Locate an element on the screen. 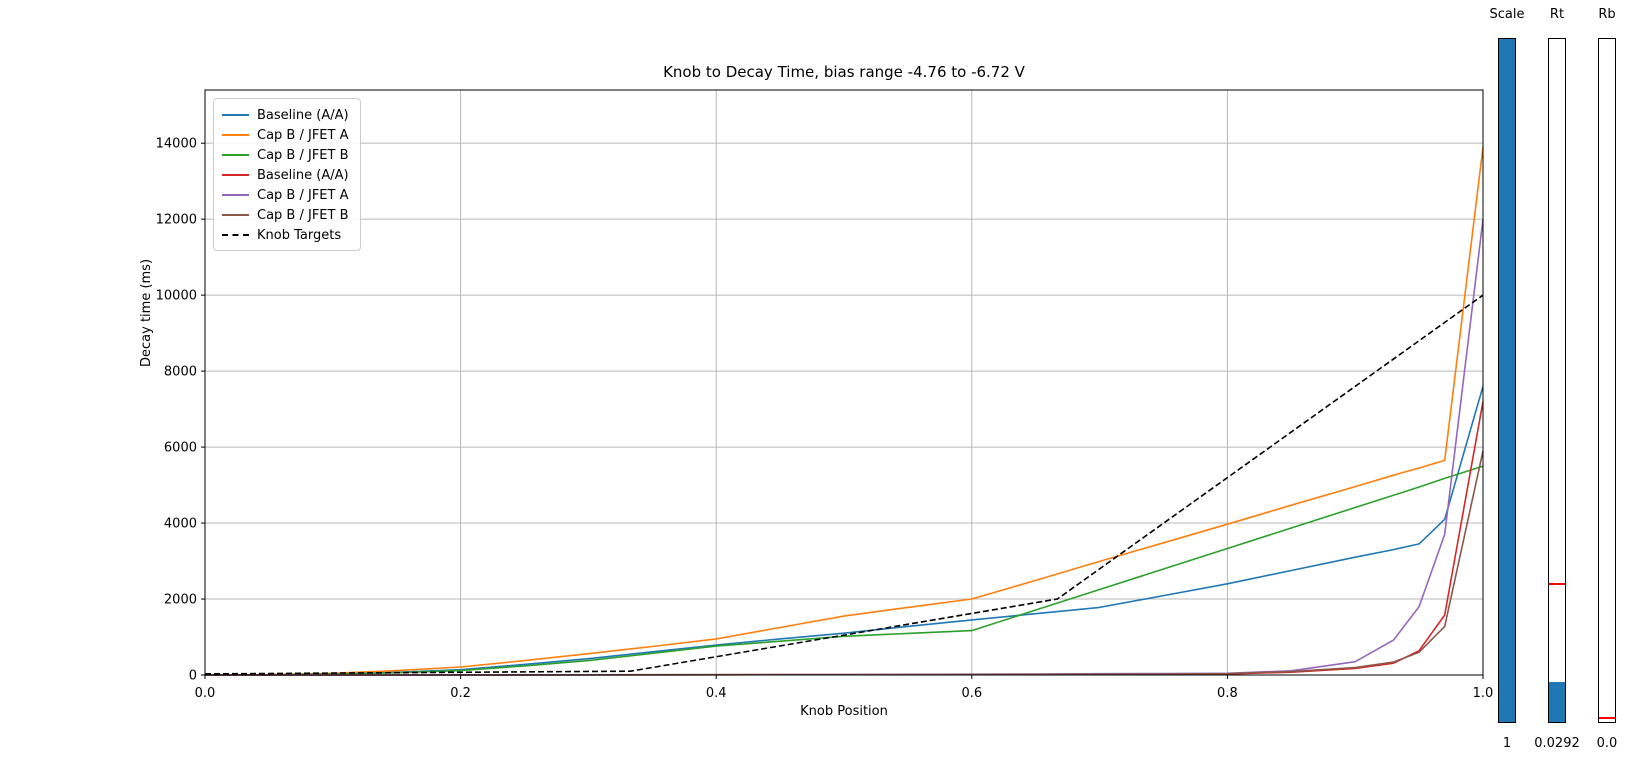 The image size is (1647, 761). y-tick-label: 6000 is located at coordinates (180, 448).